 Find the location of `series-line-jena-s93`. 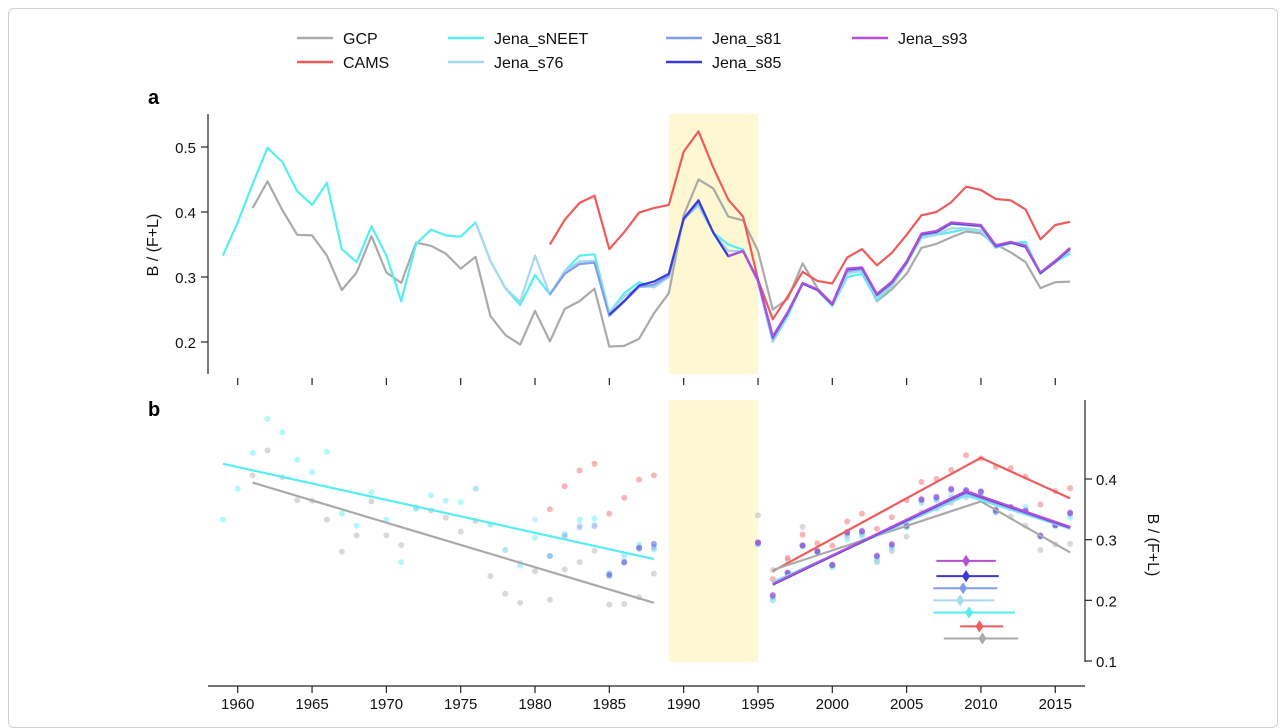

series-line-jena-s93 is located at coordinates (899, 279).